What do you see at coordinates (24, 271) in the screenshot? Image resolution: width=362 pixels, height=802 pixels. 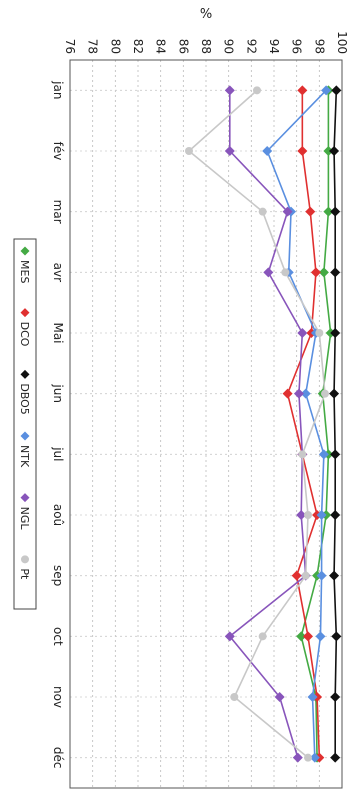 I see `legend-label: MES` at bounding box center [24, 271].